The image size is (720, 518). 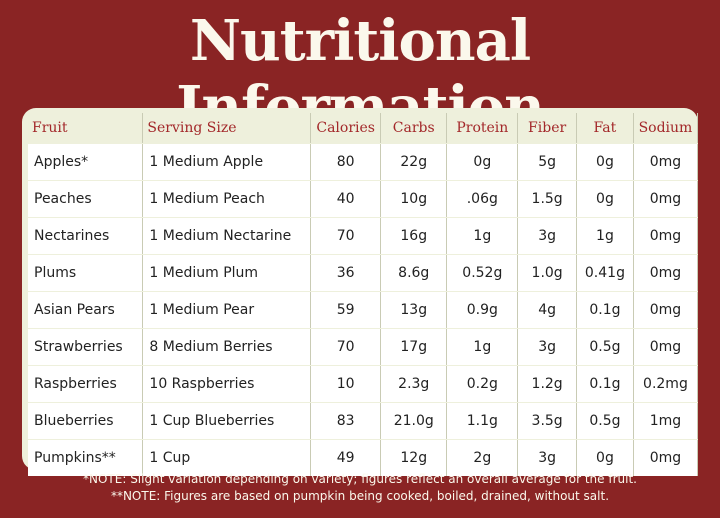 What do you see at coordinates (227, 347) in the screenshot?
I see `table-cell: 8 Medium Berries` at bounding box center [227, 347].